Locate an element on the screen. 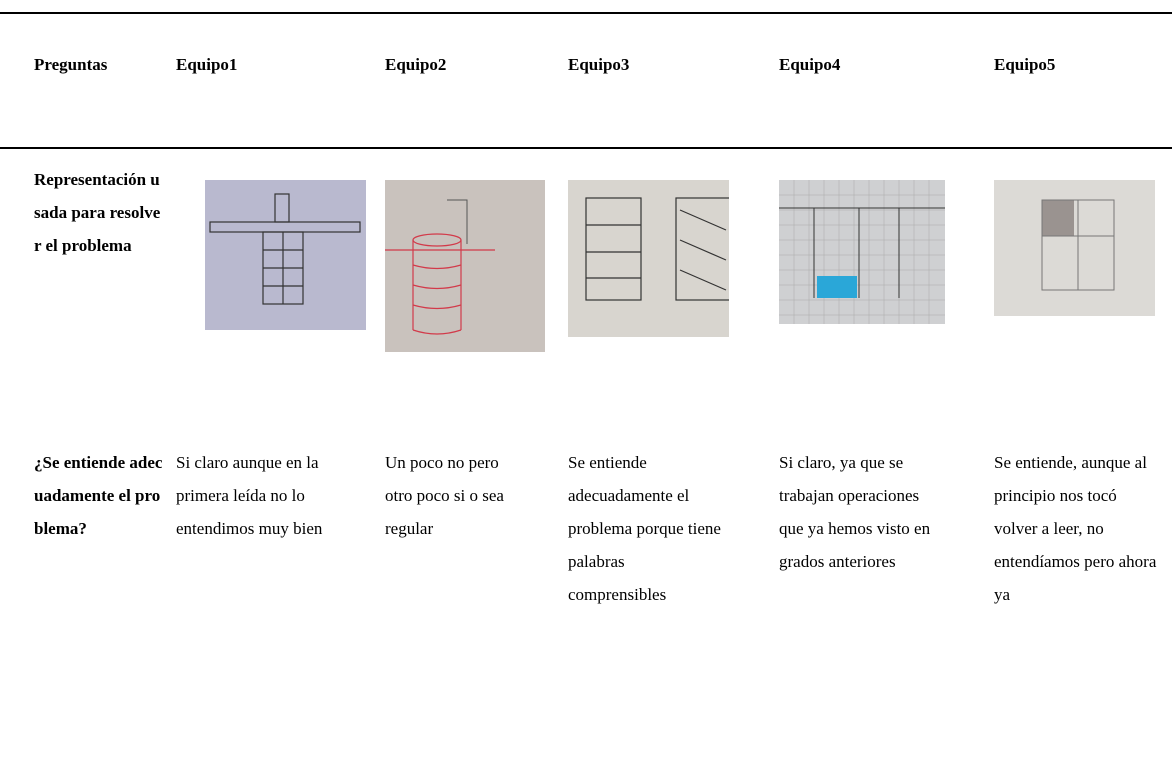 The height and width of the screenshot is (759, 1172). header-cell: Equipo3 is located at coordinates (599, 64).